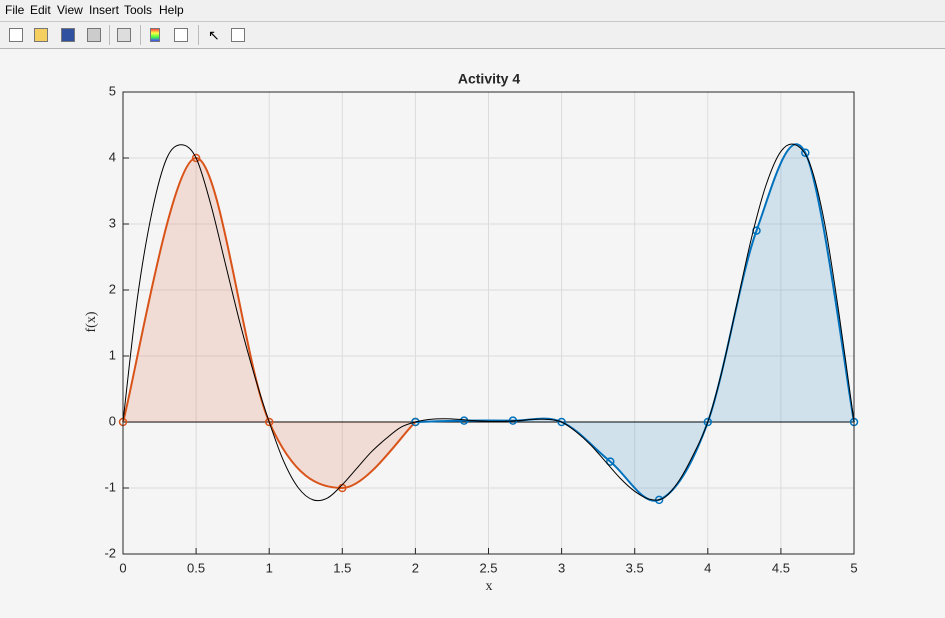 This screenshot has width=945, height=618. Describe the element at coordinates (110, 552) in the screenshot. I see `y-tick-label: -2` at that location.